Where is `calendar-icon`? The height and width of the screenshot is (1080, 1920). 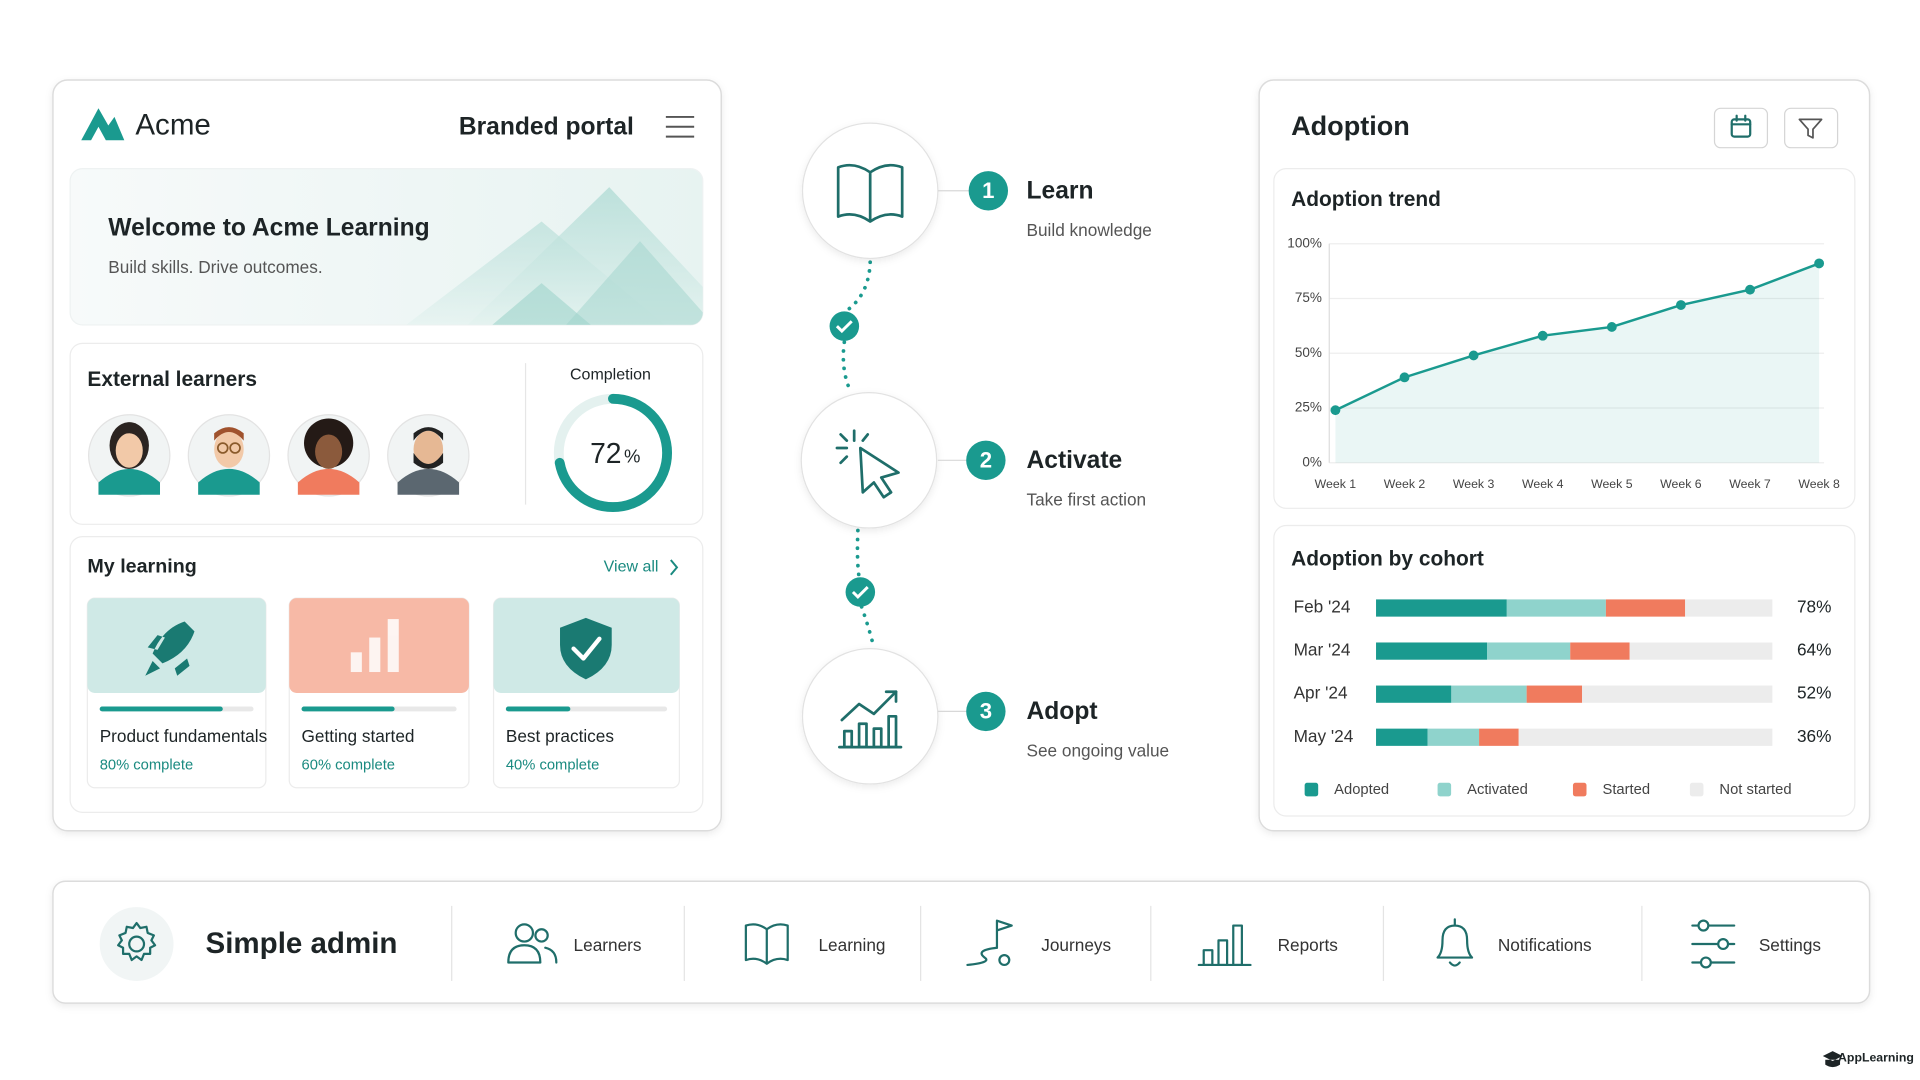
calendar-icon is located at coordinates (1741, 126).